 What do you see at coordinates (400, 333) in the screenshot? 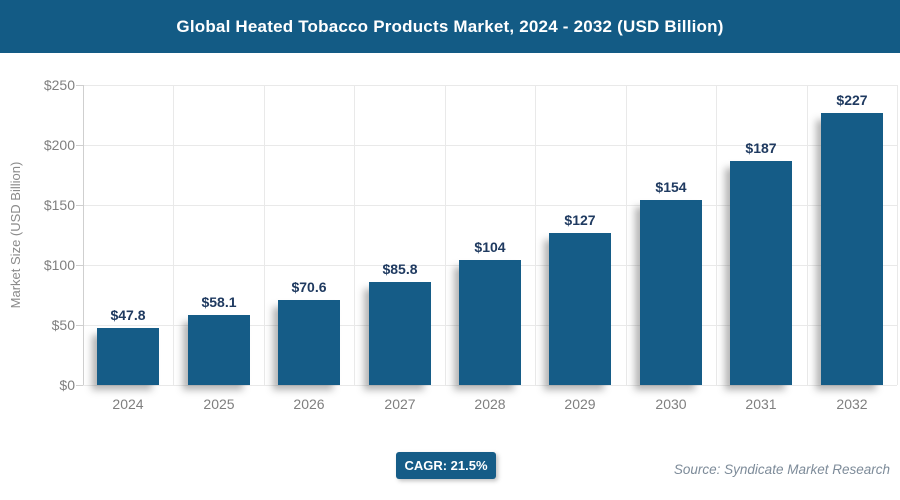
I see `bar-2027` at bounding box center [400, 333].